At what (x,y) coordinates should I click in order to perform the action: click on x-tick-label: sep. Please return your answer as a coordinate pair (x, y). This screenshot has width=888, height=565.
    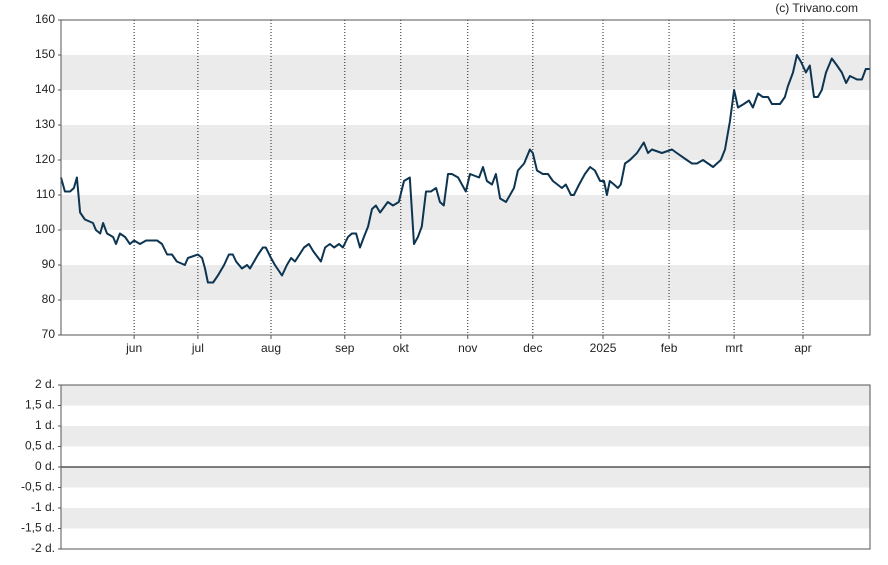
    Looking at the image, I should click on (345, 348).